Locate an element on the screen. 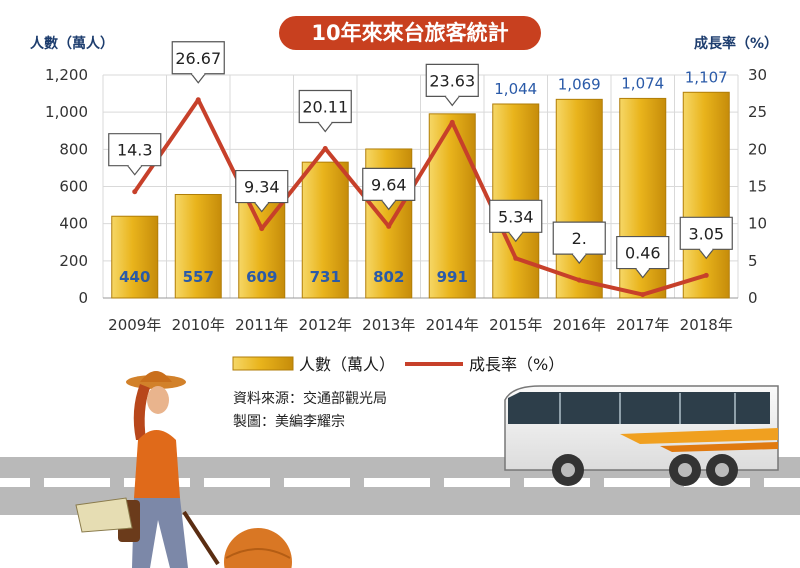 Image resolution: width=800 pixels, height=568 pixels. traveler-illustration is located at coordinates (183, 469).